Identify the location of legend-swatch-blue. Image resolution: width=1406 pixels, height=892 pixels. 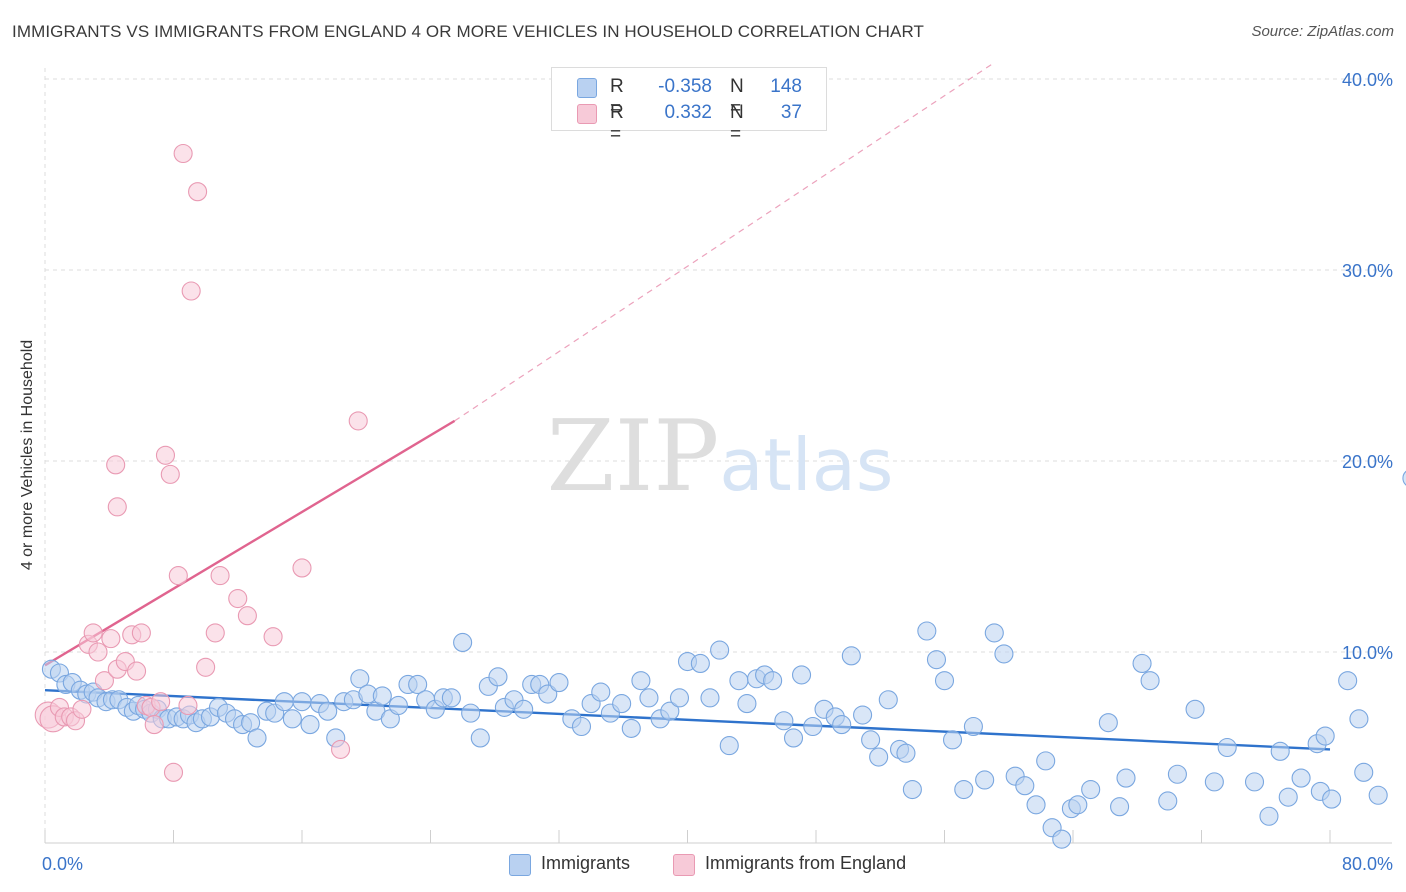
(587, 88).